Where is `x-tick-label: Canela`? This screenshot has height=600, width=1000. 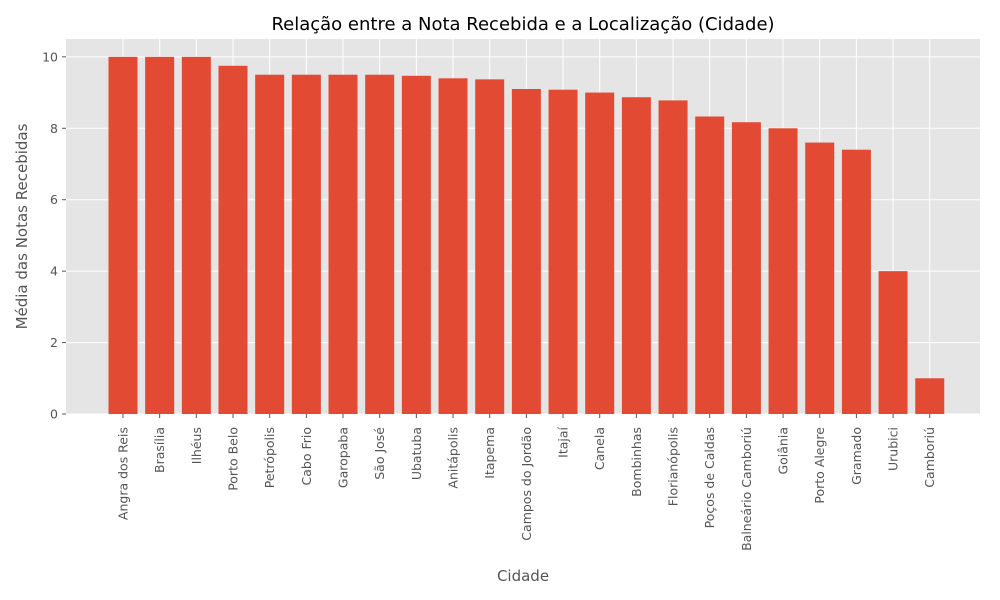
x-tick-label: Canela is located at coordinates (599, 448).